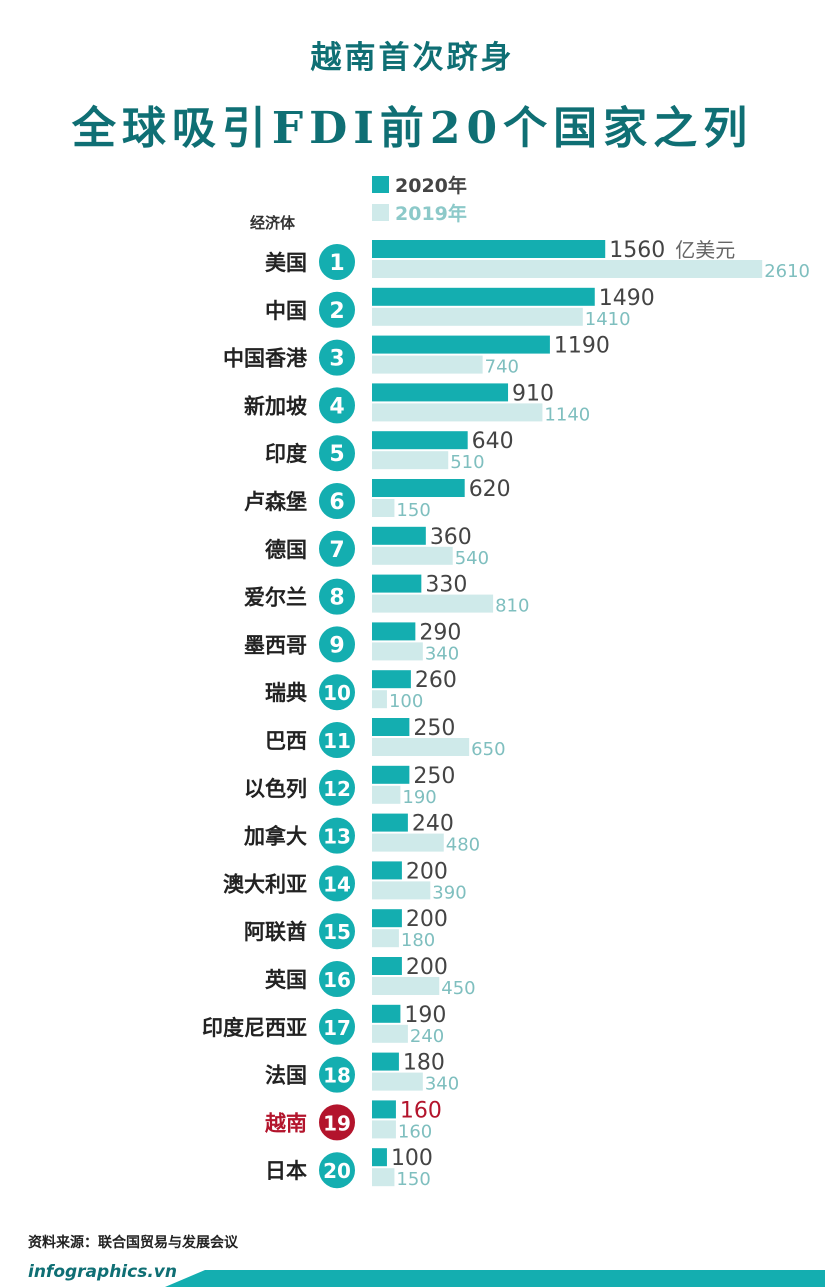 Image resolution: width=825 pixels, height=1287 pixels. I want to click on footer-band, so click(495, 1278).